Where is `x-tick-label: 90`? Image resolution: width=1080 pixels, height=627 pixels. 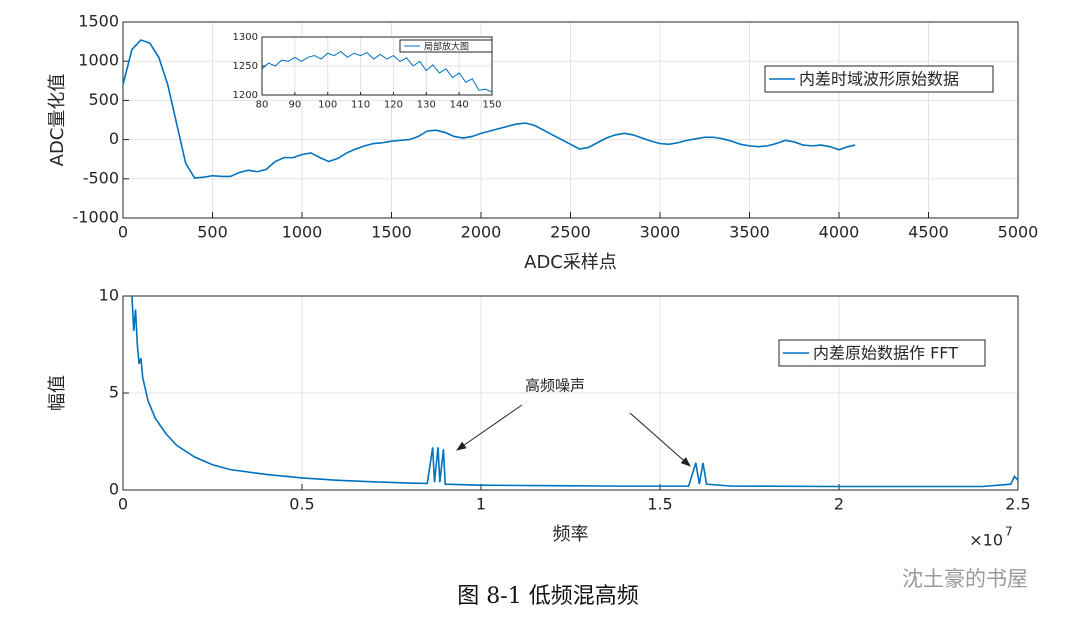
x-tick-label: 90 is located at coordinates (294, 105).